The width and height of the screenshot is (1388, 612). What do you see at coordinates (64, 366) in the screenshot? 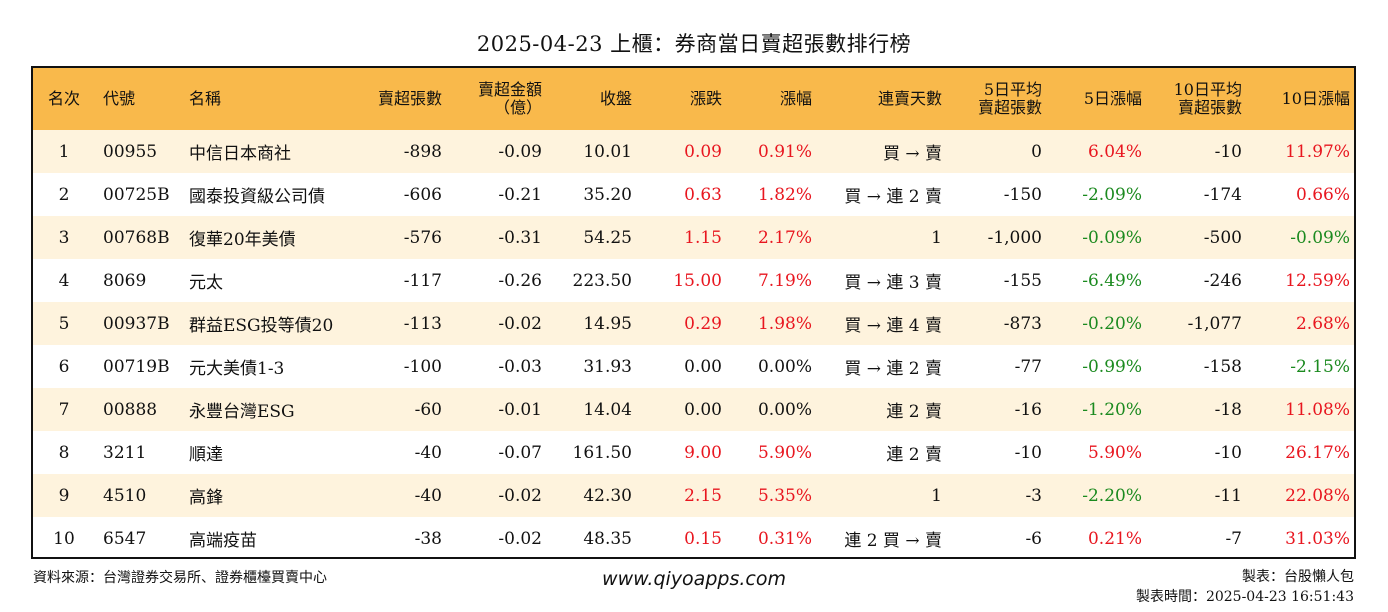
I see `cell-rank: 6` at bounding box center [64, 366].